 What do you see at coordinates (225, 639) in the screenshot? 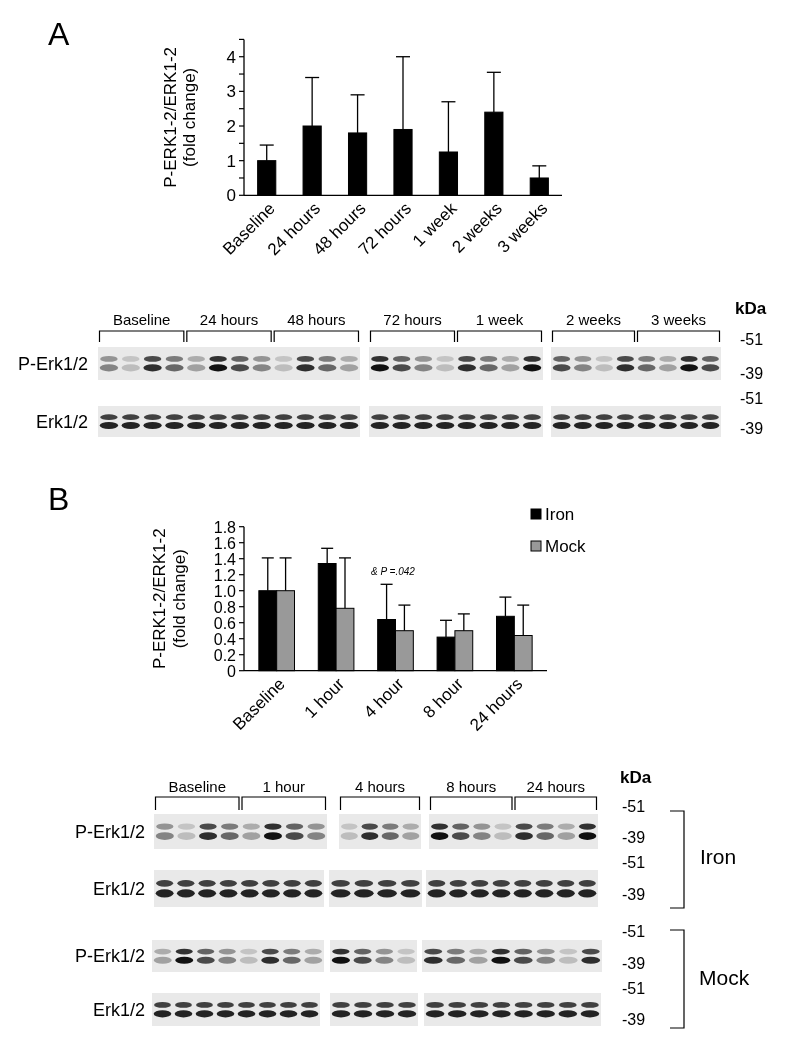
I see `y-tick-label: 0.4` at bounding box center [225, 639].